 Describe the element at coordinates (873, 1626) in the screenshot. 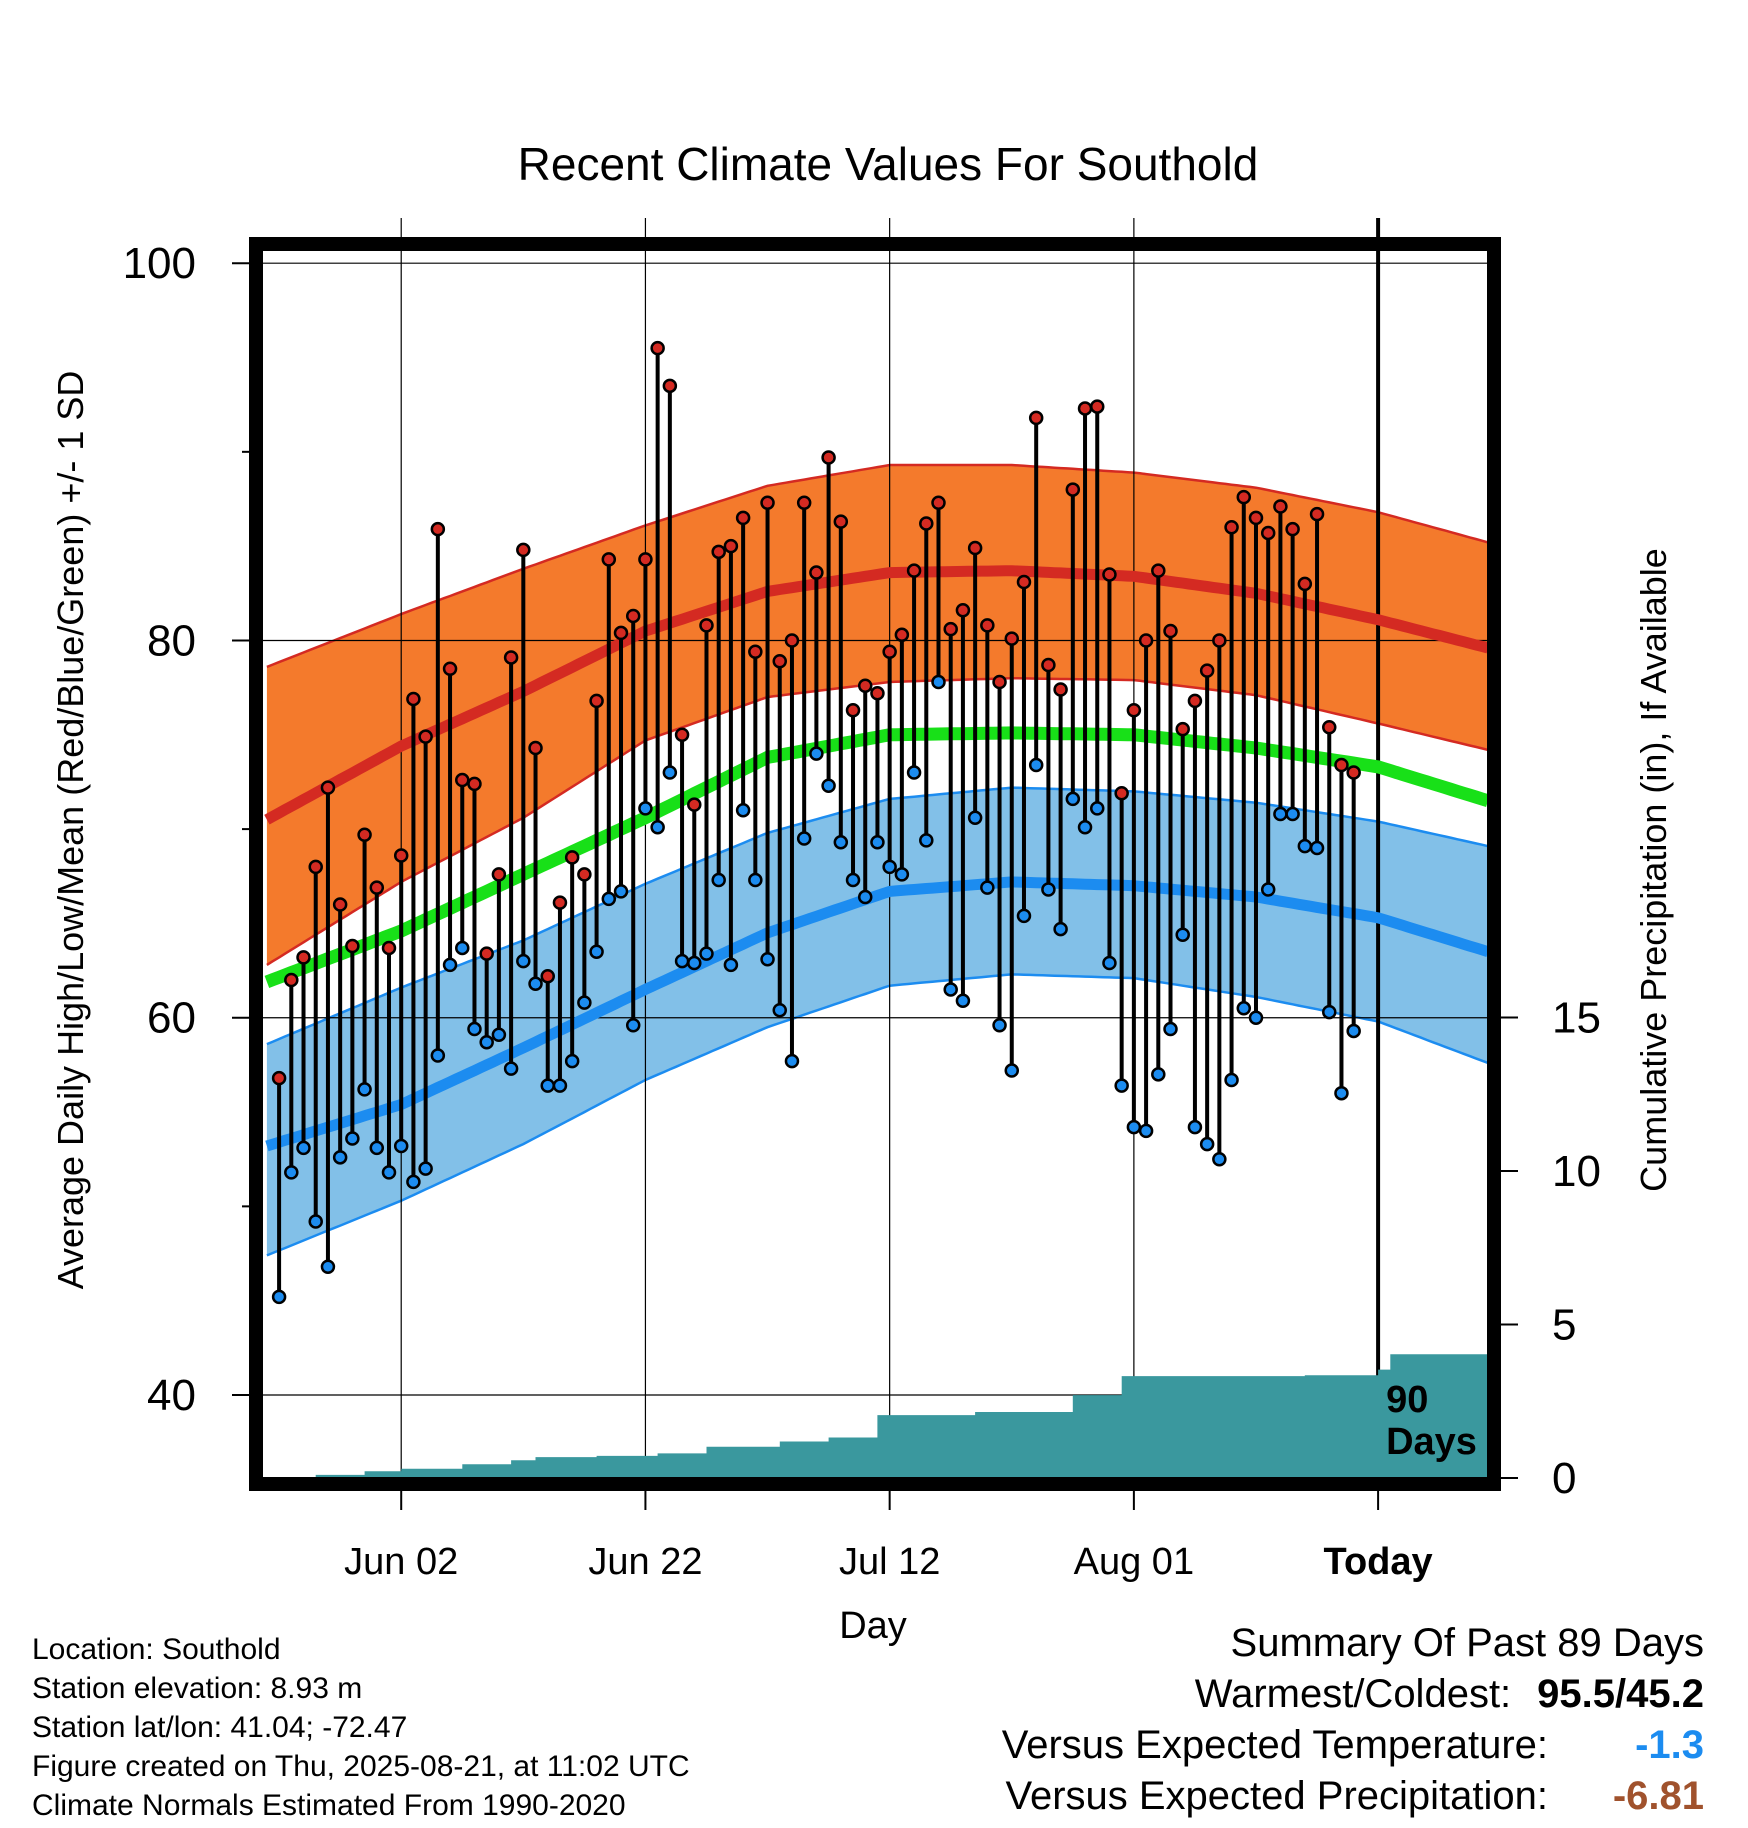

I see `x-axis-label: Day` at that location.